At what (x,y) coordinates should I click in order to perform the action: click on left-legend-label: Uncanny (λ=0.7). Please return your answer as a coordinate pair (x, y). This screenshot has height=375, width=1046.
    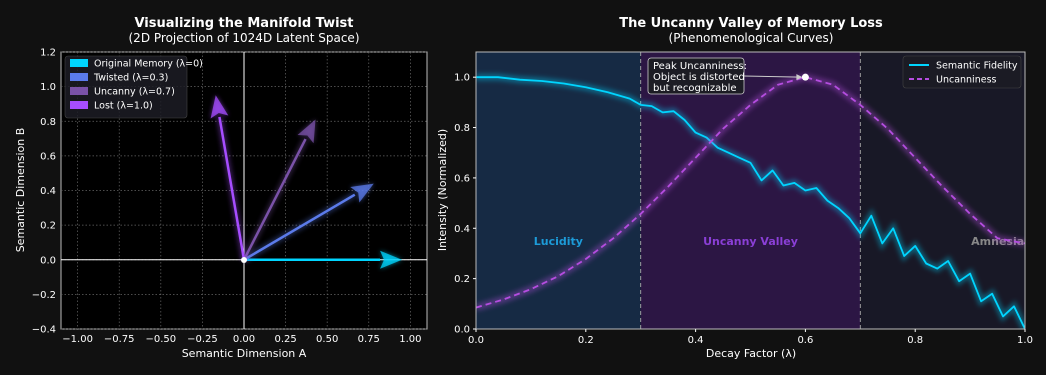
    Looking at the image, I should click on (134, 92).